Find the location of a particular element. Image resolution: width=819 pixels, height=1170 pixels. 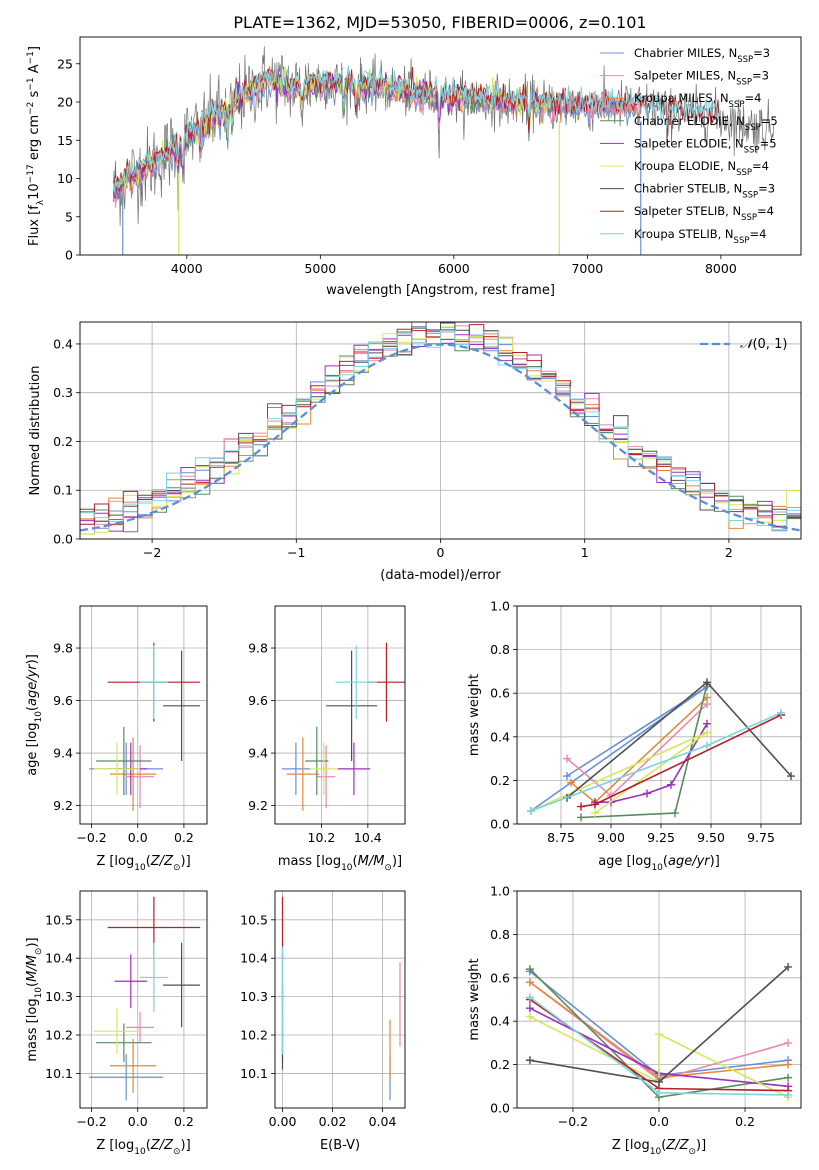

y-tick-label: 10.3 is located at coordinates (254, 996).